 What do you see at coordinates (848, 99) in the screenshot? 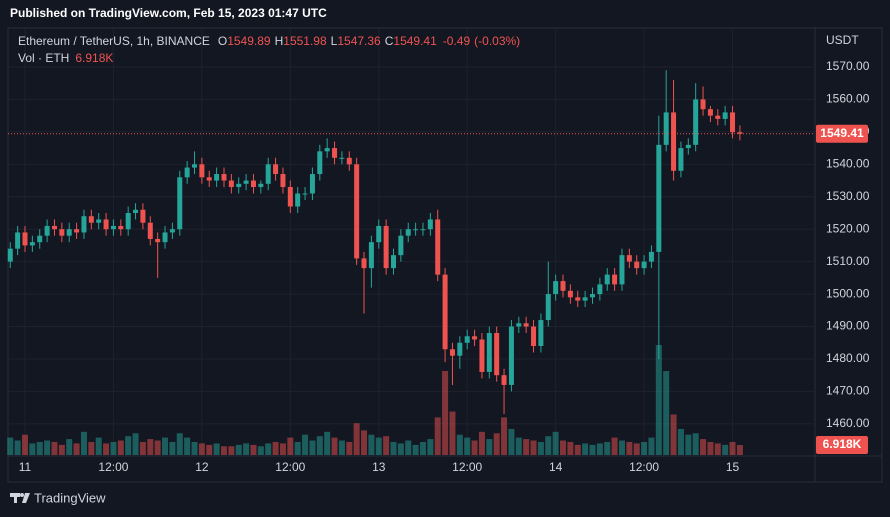
I see `y-tick-label: 1560.00` at bounding box center [848, 99].